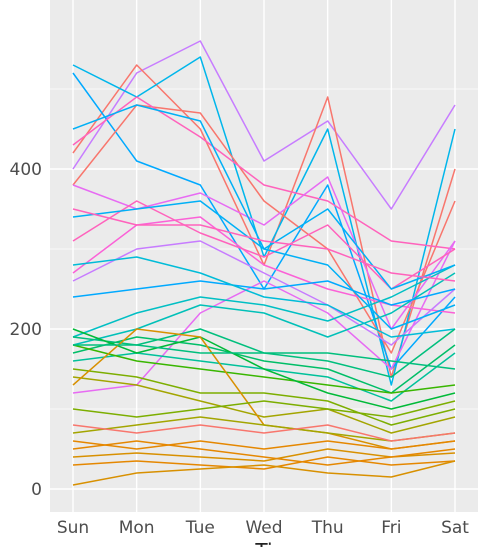 Image resolution: width=483 pixels, height=547 pixels. I want to click on x-tick-label: Thu, so click(327, 528).